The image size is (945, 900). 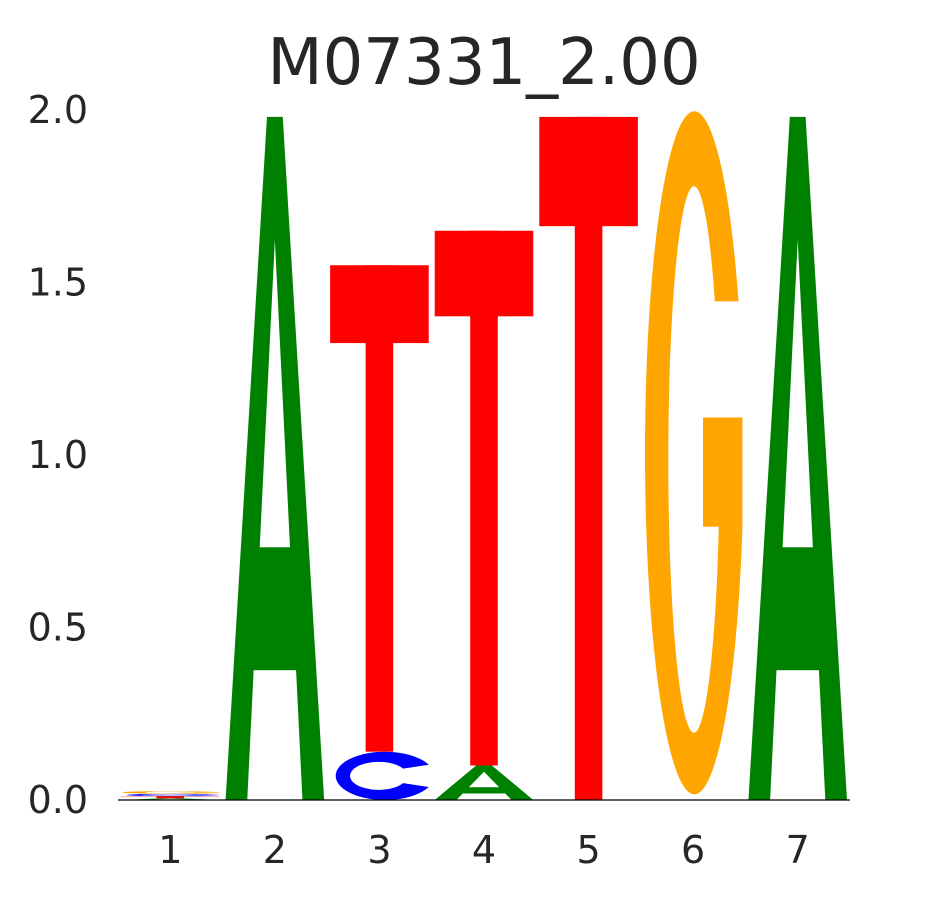 What do you see at coordinates (170, 850) in the screenshot?
I see `x-tick-label: 1` at bounding box center [170, 850].